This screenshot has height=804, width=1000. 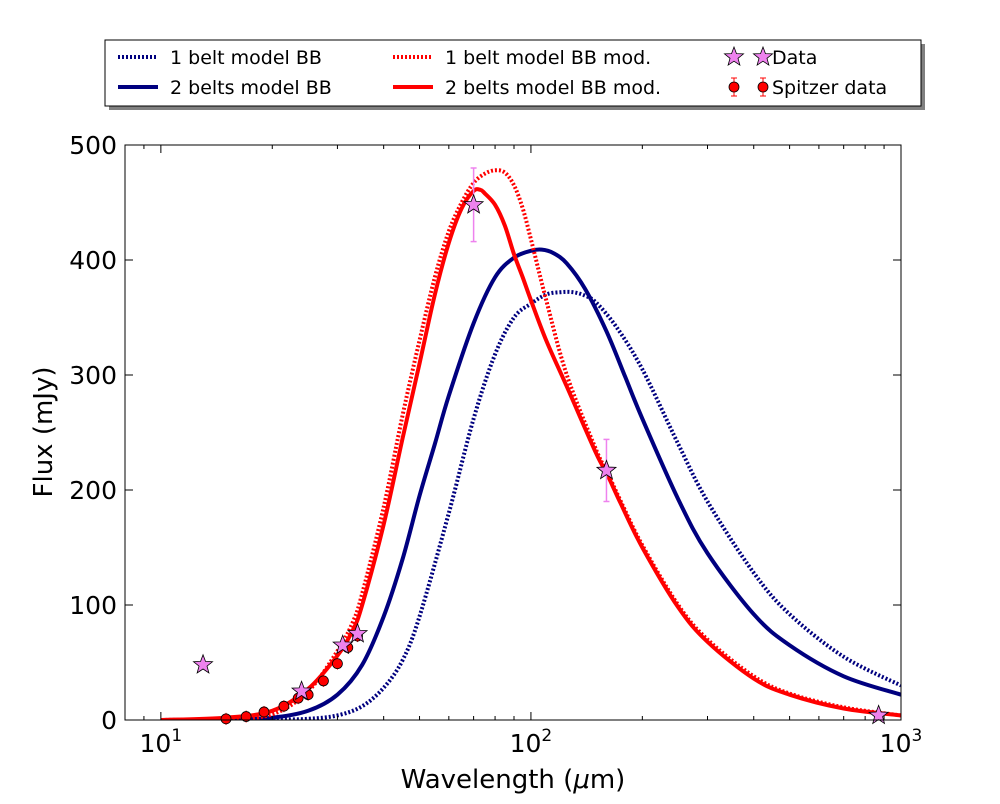 I want to click on x-tick-label: 10², so click(x=531, y=742).